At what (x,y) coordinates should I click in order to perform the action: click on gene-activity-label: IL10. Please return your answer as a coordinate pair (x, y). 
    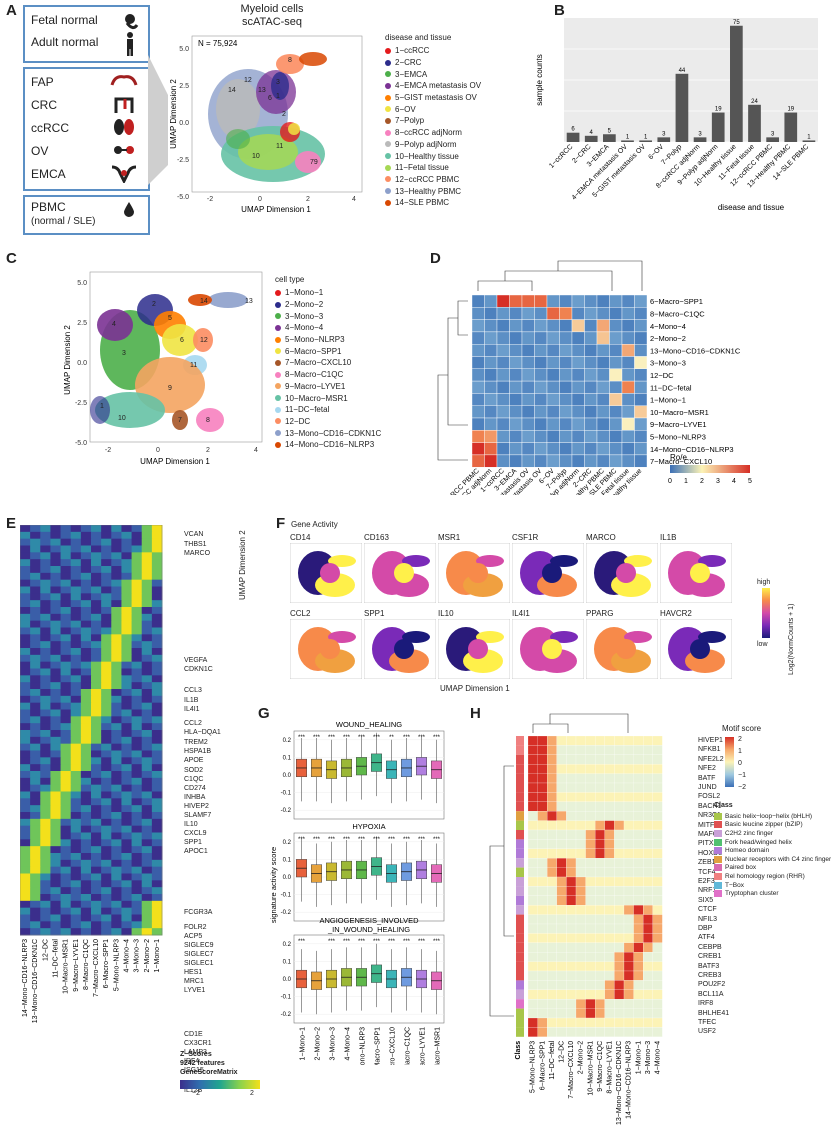
    Looking at the image, I should click on (446, 613).